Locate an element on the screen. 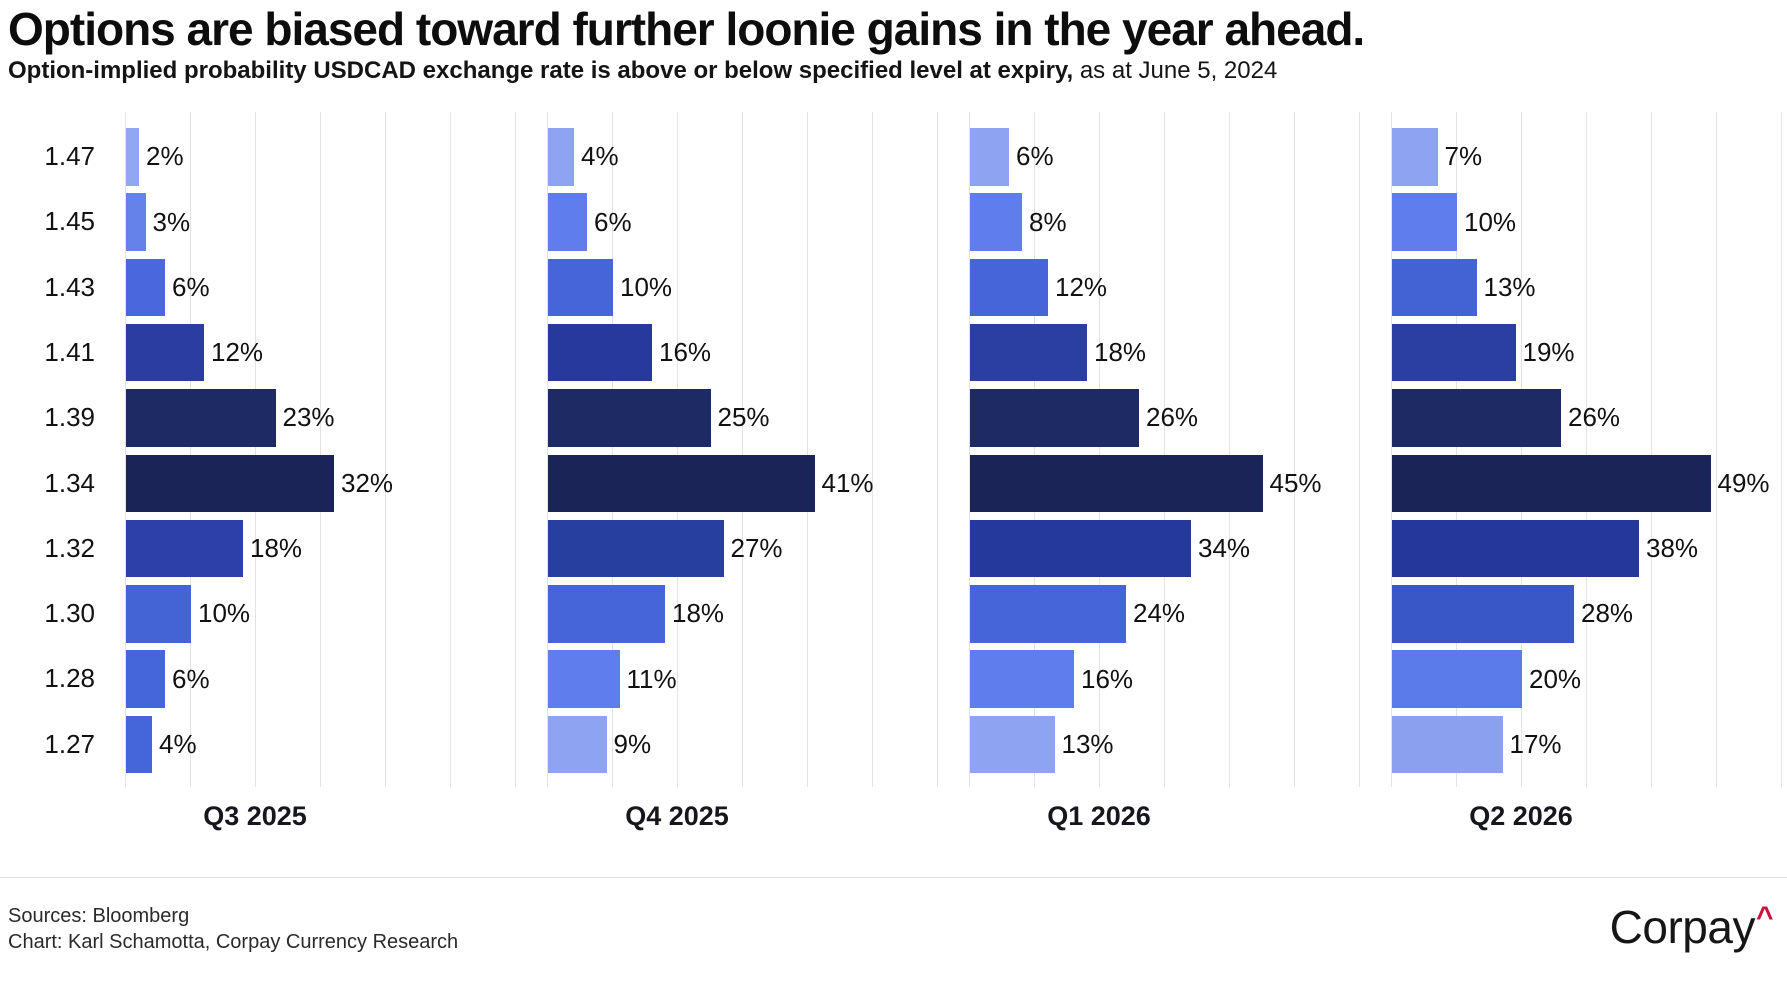  bar-row: 2% is located at coordinates (155, 157).